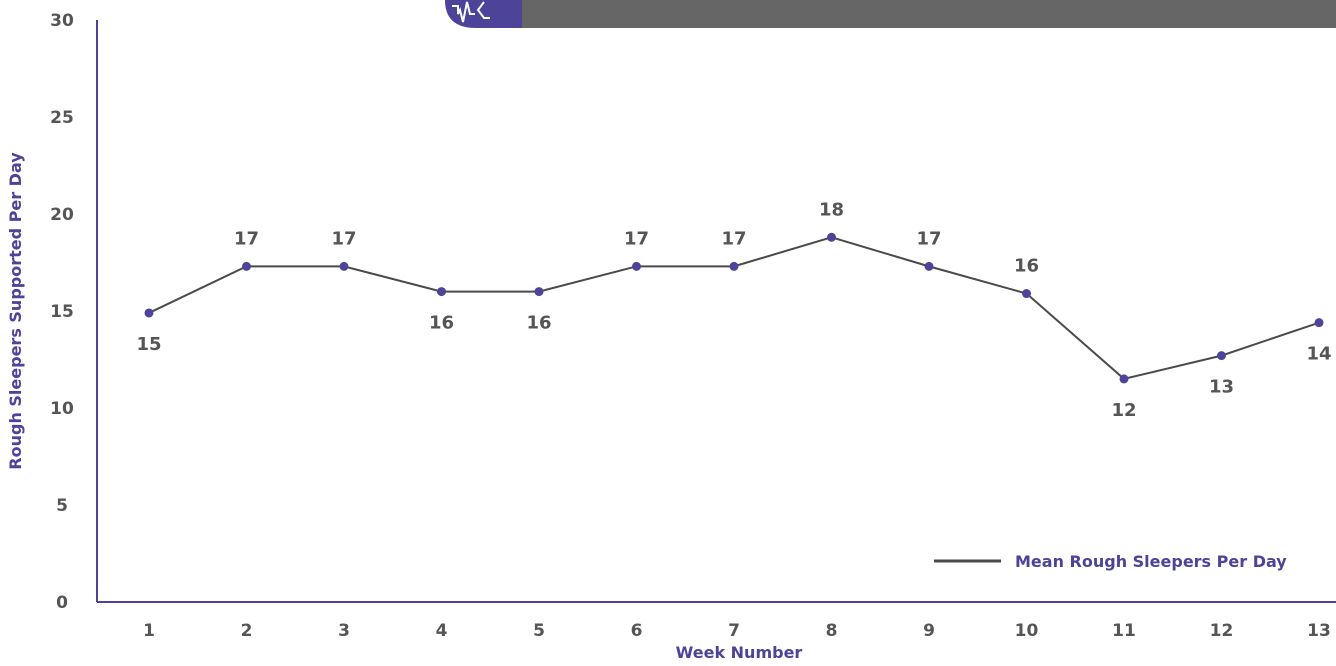  Describe the element at coordinates (62, 506) in the screenshot. I see `y-tick-label: 5` at that location.